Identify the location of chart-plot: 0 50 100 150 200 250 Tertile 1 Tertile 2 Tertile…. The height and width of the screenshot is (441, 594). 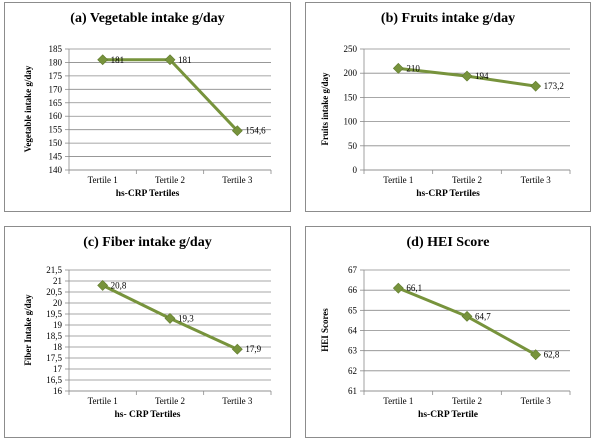
(457, 114).